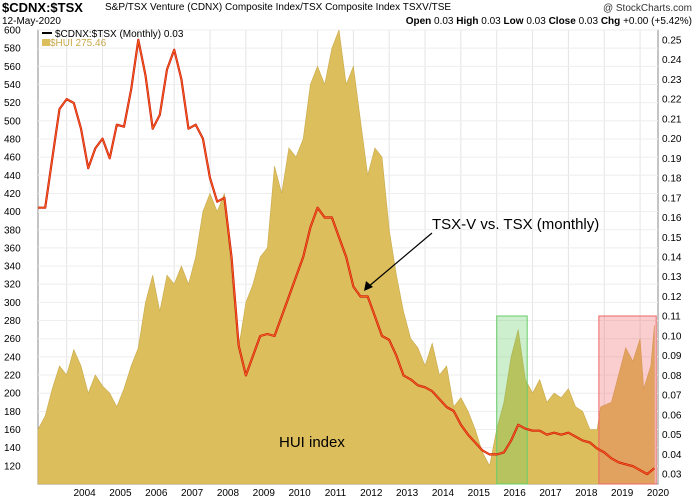 The height and width of the screenshot is (500, 700). I want to click on left-tick-label: 260, so click(12, 339).